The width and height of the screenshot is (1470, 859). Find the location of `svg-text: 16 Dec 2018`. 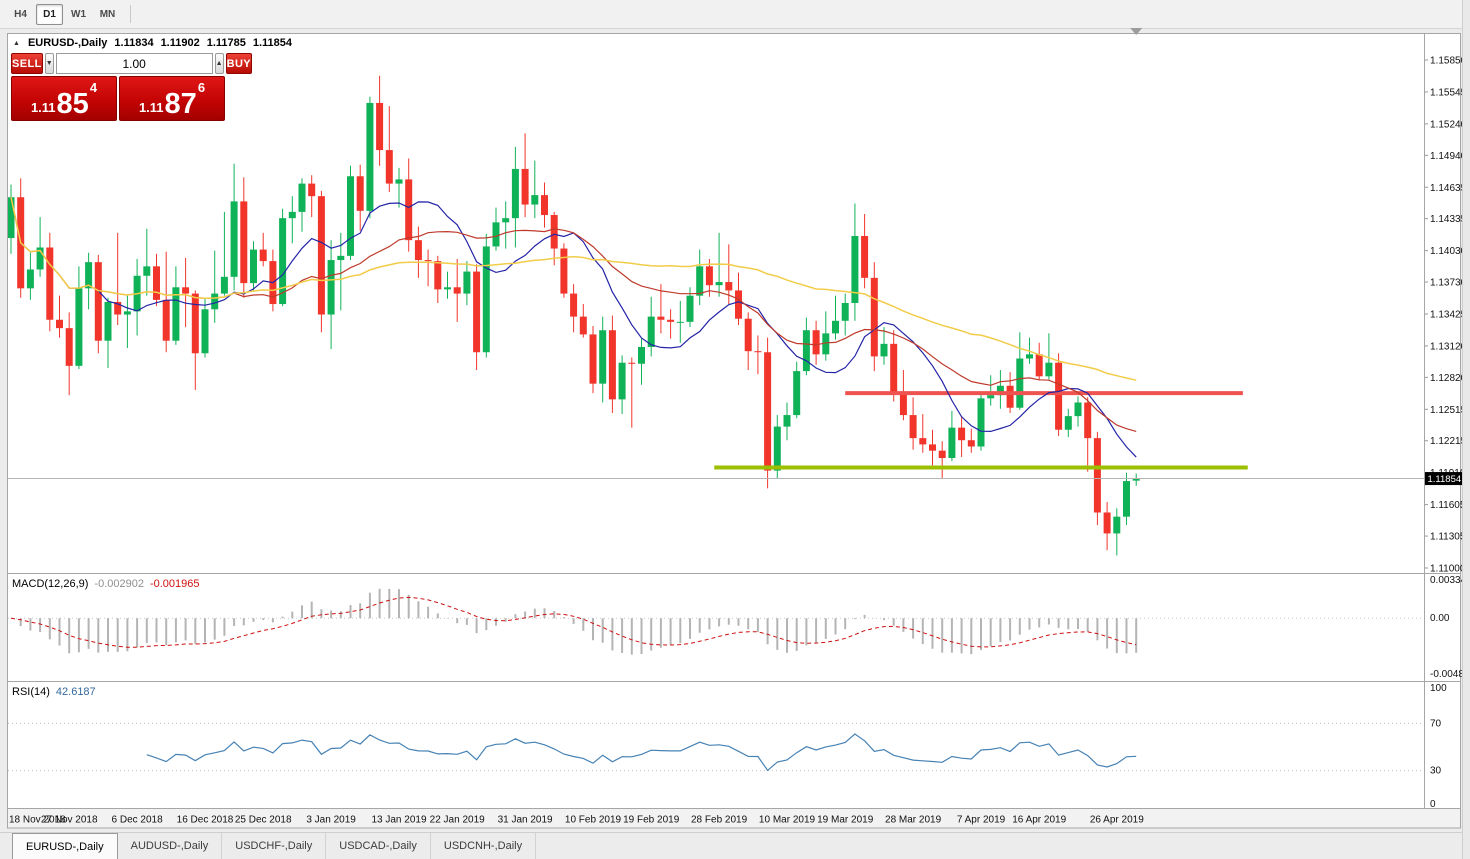

svg-text: 16 Dec 2018 is located at coordinates (205, 820).